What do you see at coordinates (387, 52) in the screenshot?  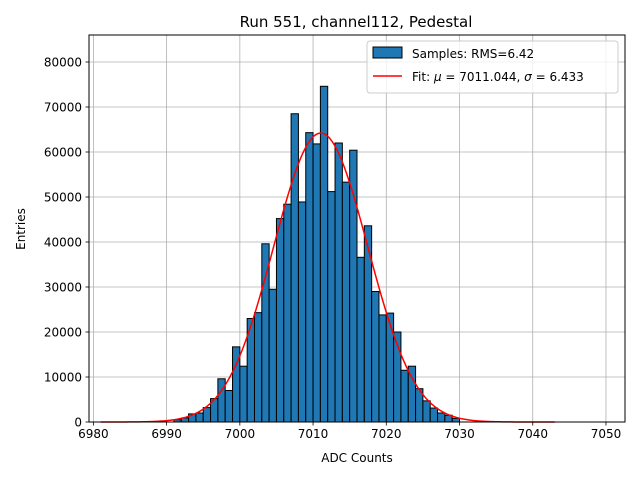 I see `legend-hist-swatch` at bounding box center [387, 52].